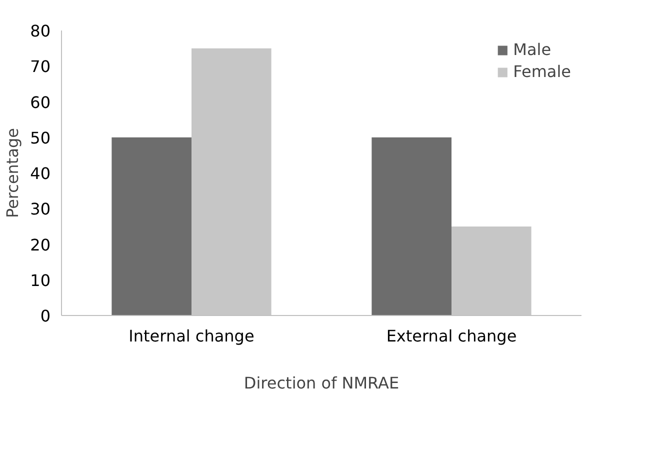 Image resolution: width=669 pixels, height=462 pixels. I want to click on y-tick-label: 70, so click(40, 66).